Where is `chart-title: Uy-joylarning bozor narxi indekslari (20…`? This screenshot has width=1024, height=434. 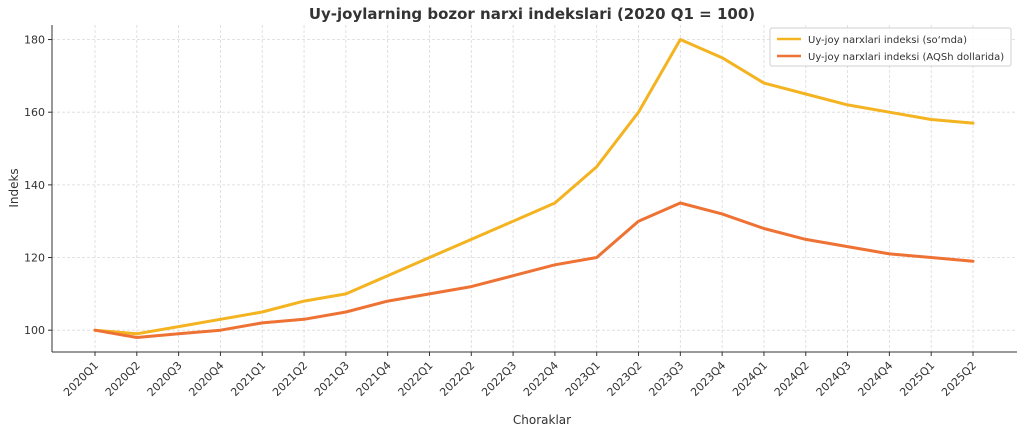 chart-title: Uy-joylarning bozor narxi indekslari (20… is located at coordinates (532, 14).